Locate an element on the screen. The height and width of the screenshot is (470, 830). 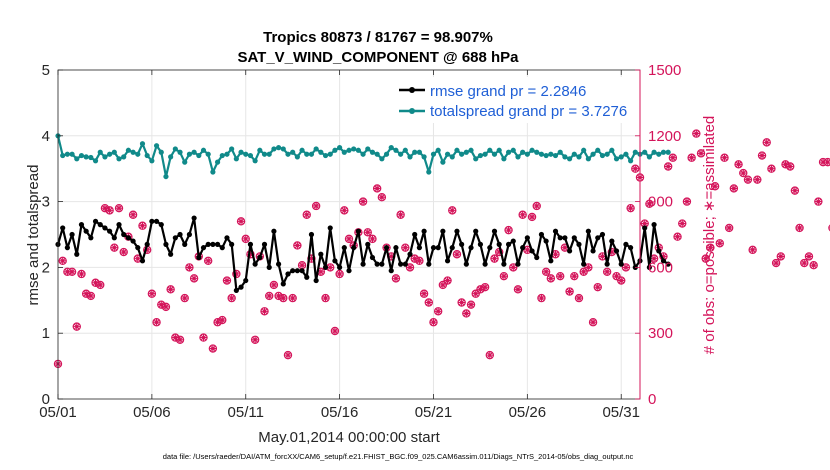
y-tick-label-left: 1 is located at coordinates (46, 333).